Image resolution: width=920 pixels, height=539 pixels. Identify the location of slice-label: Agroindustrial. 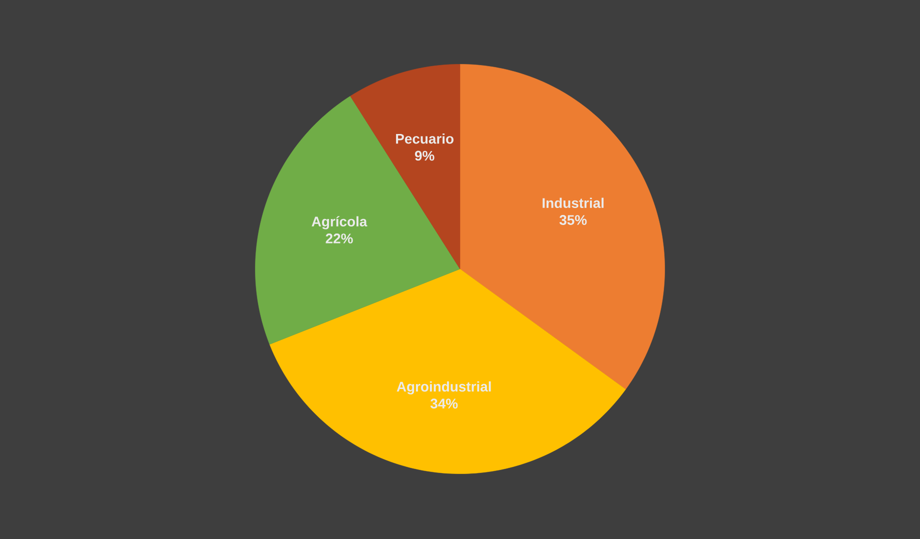
(443, 387).